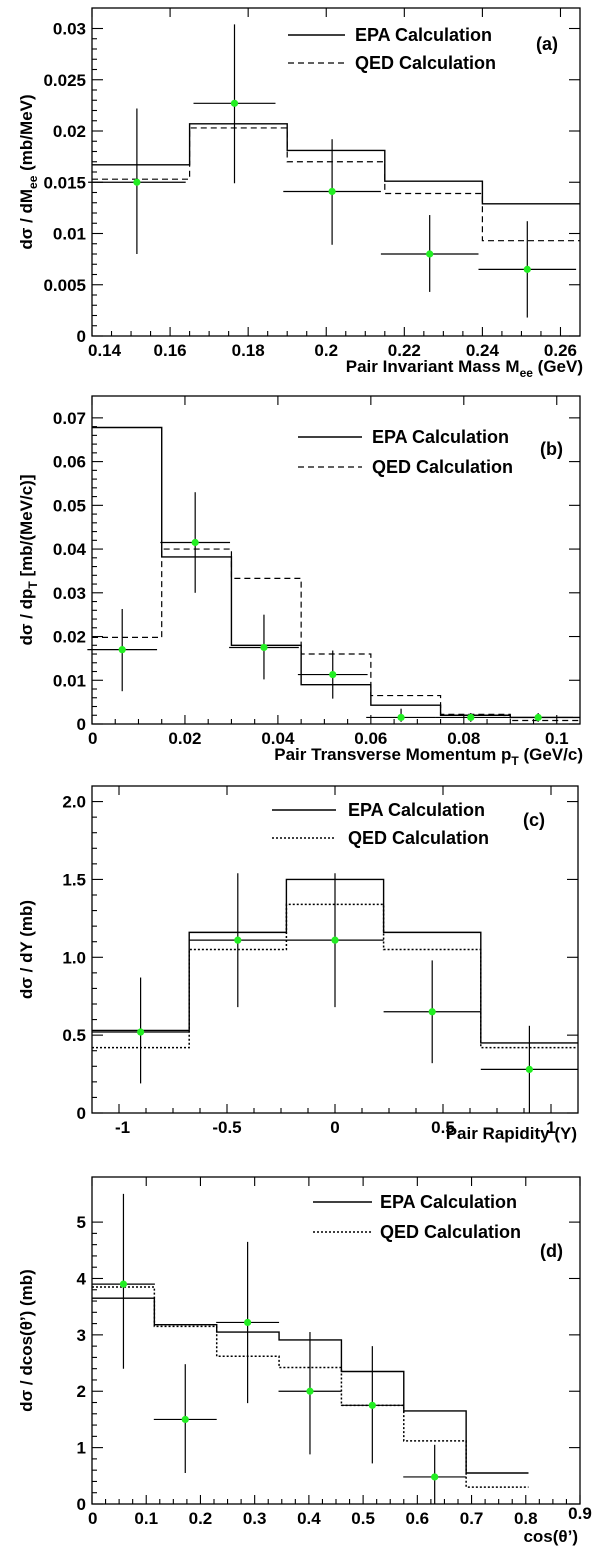 This screenshot has height=1547, width=607. What do you see at coordinates (557, 738) in the screenshot?
I see `x-tick-label: 0.1` at bounding box center [557, 738].